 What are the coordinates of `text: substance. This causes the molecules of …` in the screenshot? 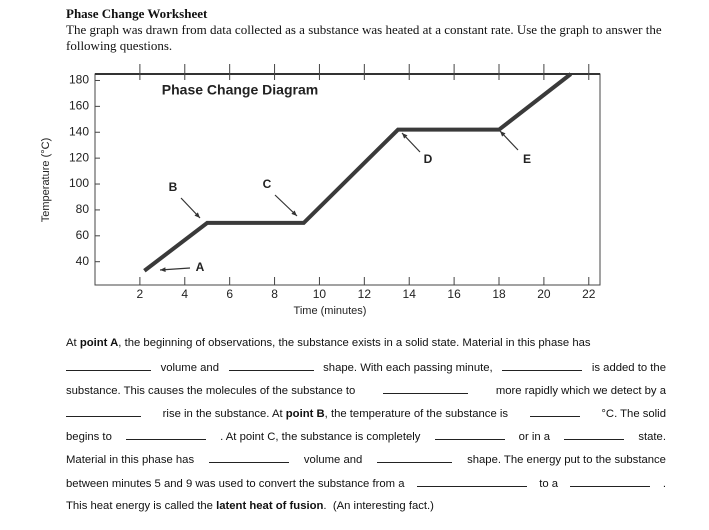 It's located at (211, 391).